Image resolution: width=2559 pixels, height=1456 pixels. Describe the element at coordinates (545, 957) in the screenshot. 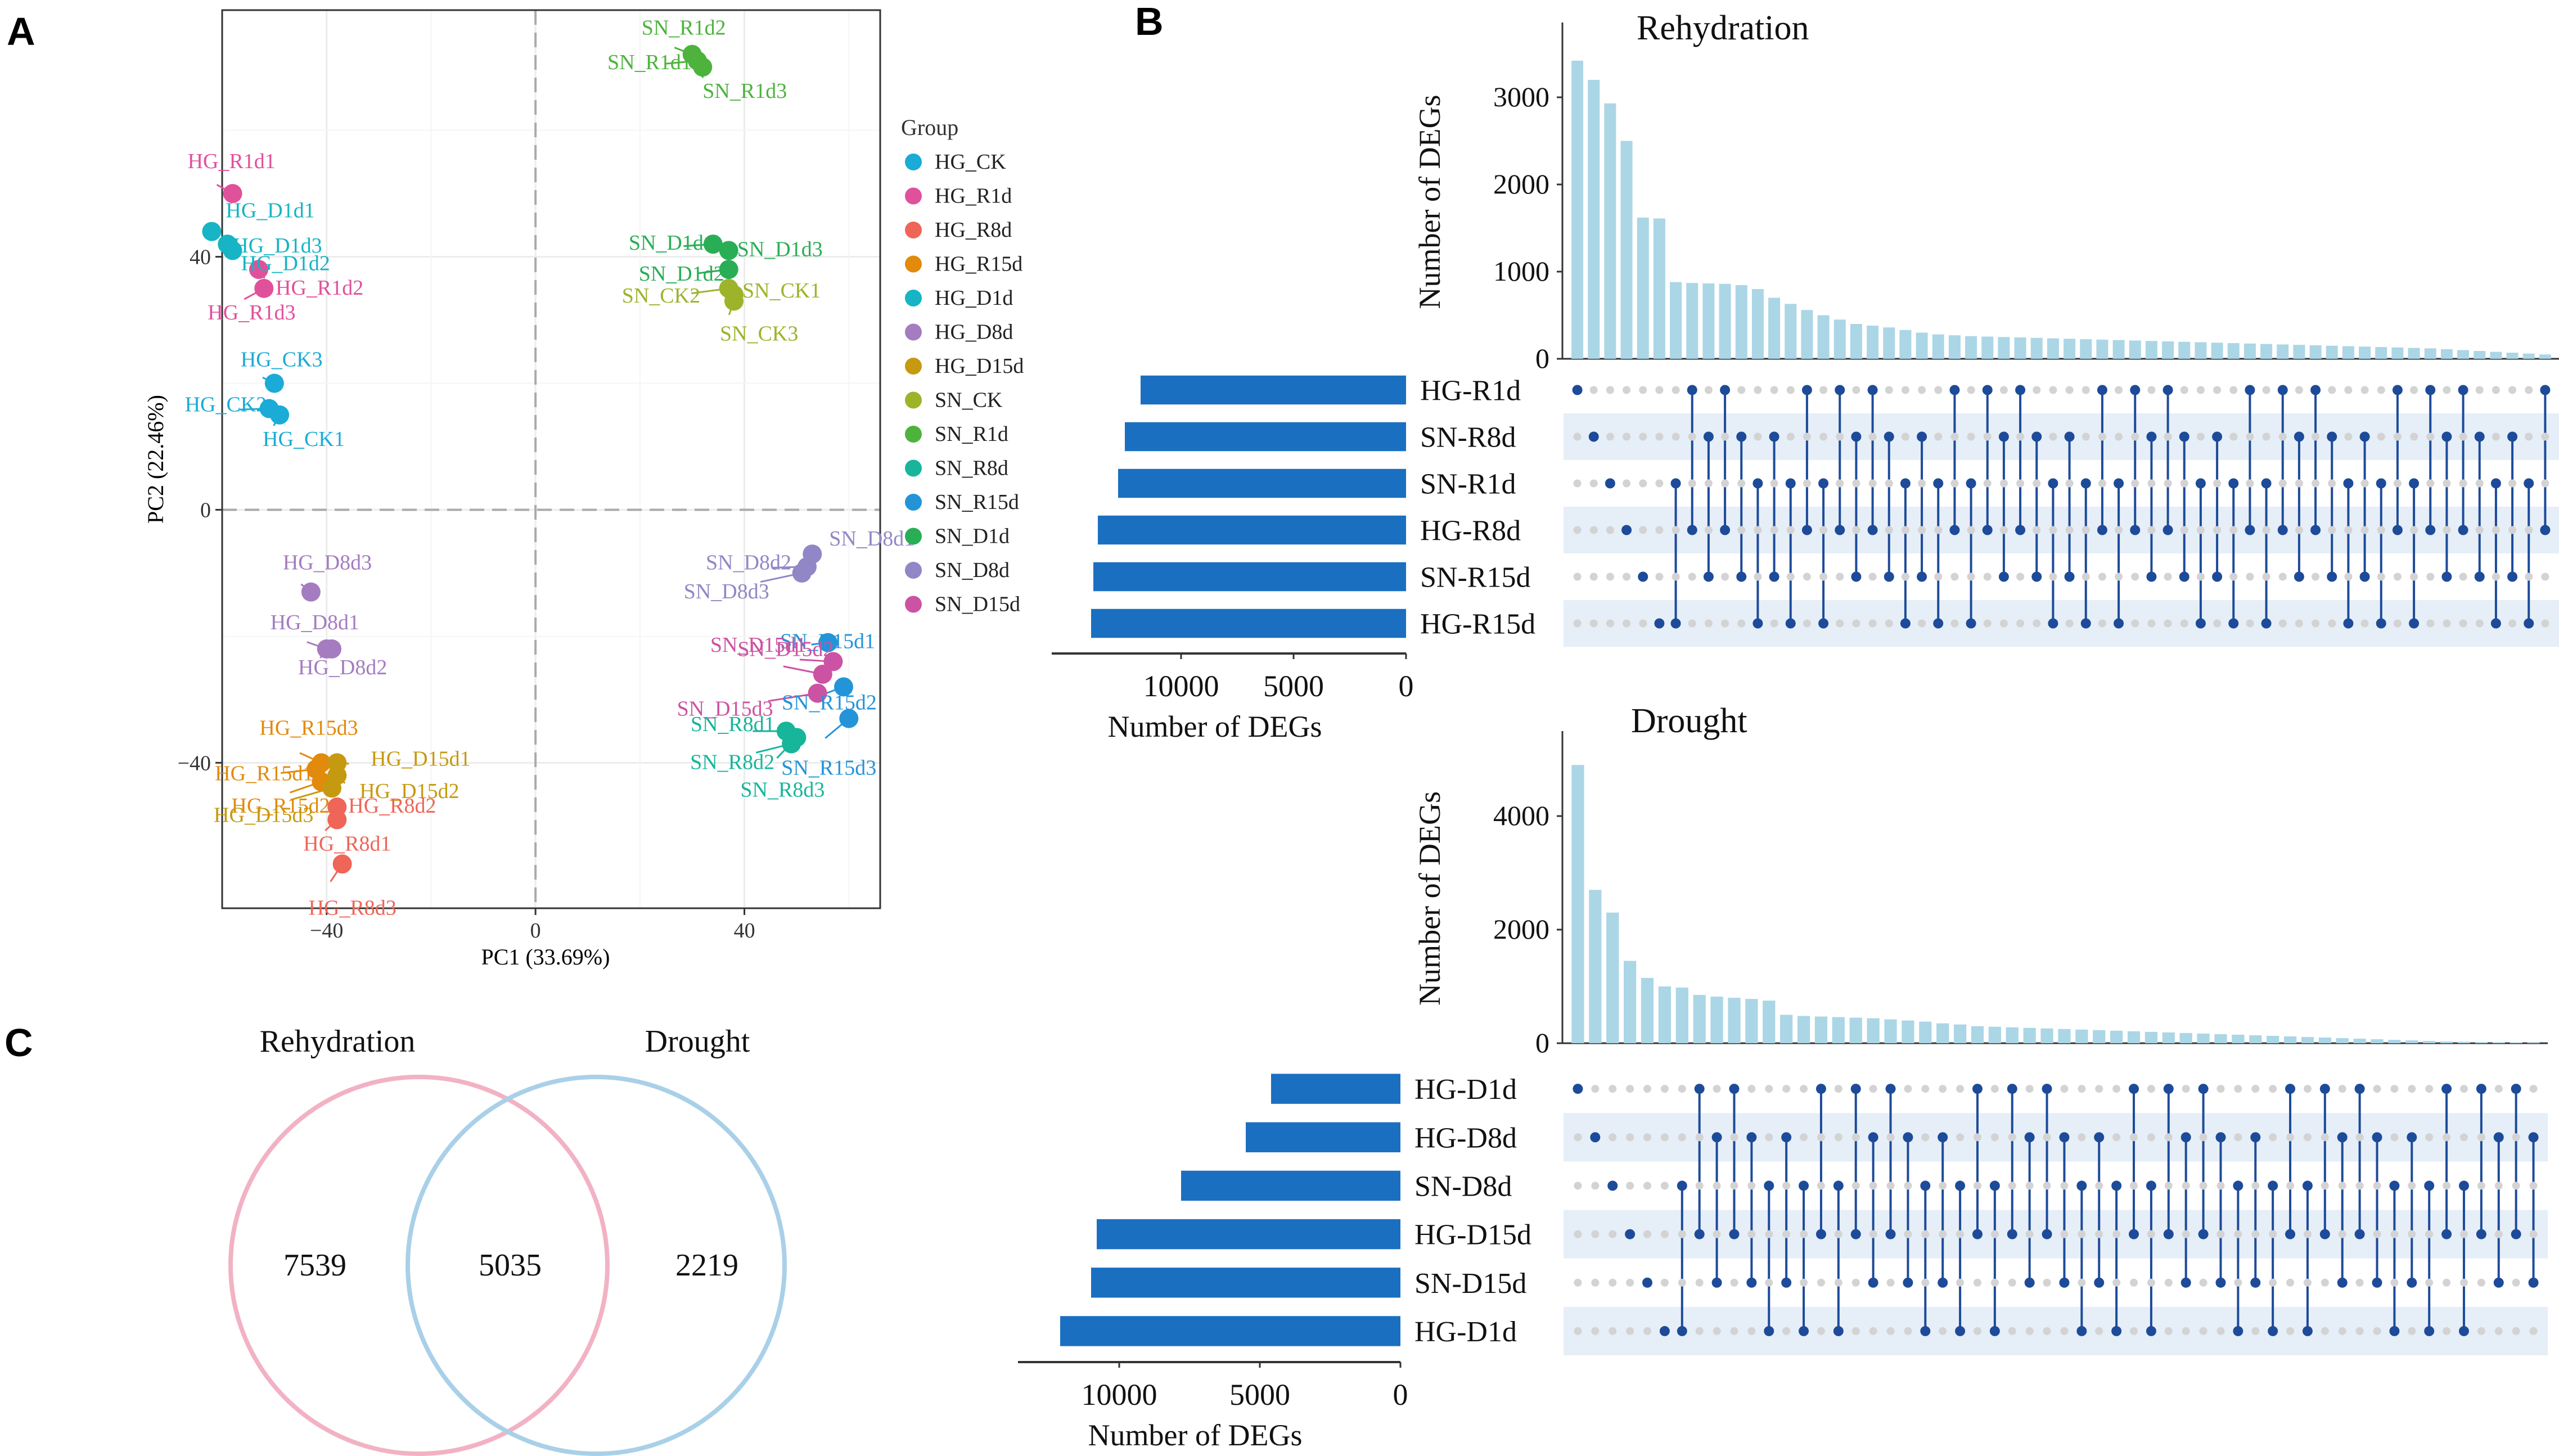

I see `pca-x-axis-label: PC1 (33.69%)` at that location.